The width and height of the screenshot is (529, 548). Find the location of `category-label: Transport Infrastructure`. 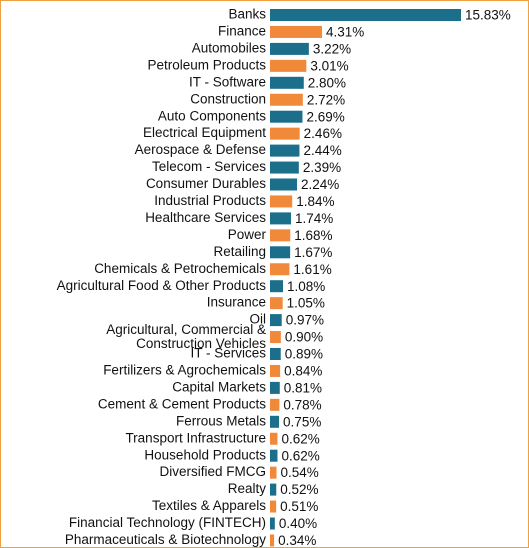

category-label: Transport Infrastructure is located at coordinates (195, 437).